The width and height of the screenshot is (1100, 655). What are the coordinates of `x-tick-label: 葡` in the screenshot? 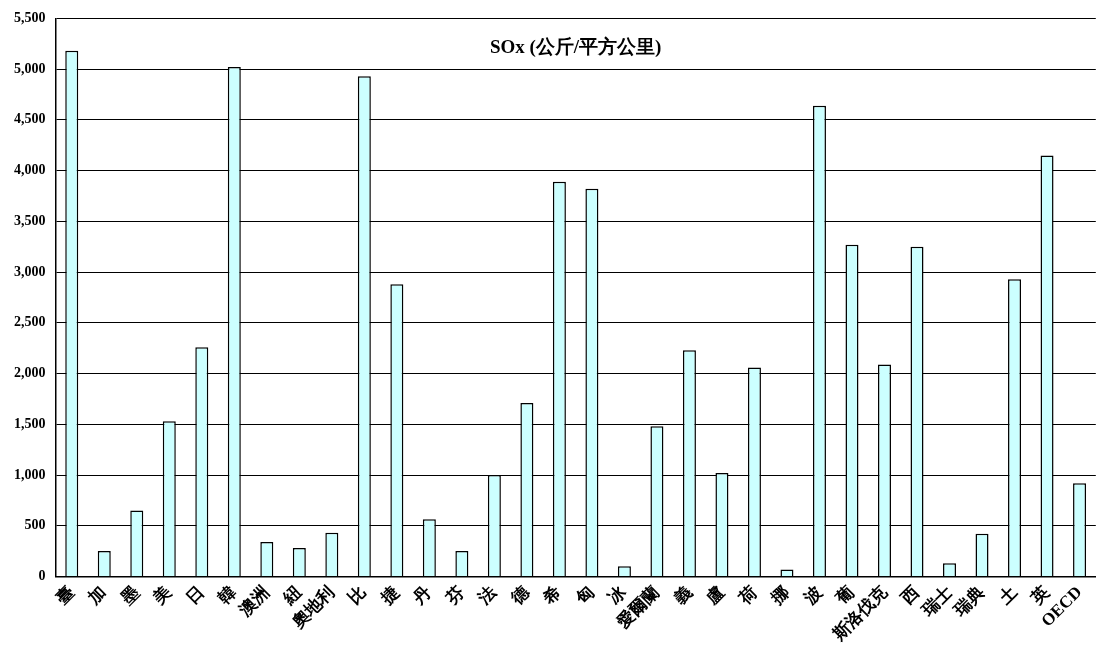 It's located at (844, 595).